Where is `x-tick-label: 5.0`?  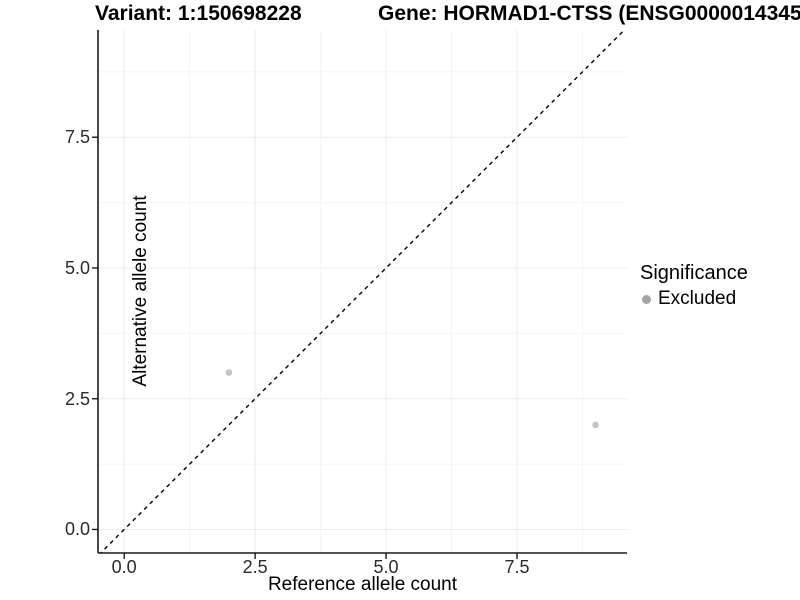 x-tick-label: 5.0 is located at coordinates (386, 567).